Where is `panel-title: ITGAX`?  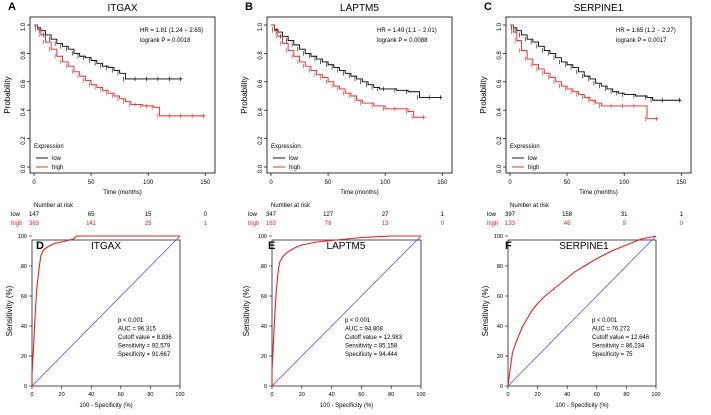
panel-title: ITGAX is located at coordinates (106, 246).